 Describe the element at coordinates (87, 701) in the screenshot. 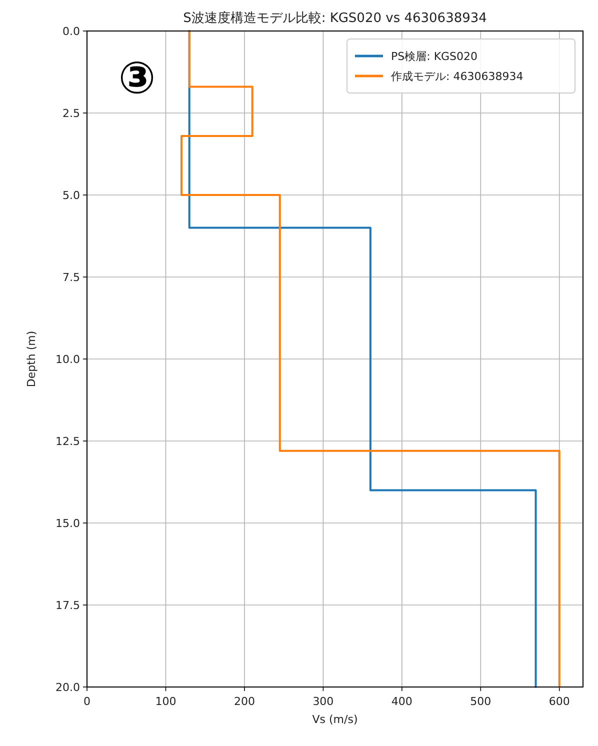

I see `x-tick-label: 0` at that location.